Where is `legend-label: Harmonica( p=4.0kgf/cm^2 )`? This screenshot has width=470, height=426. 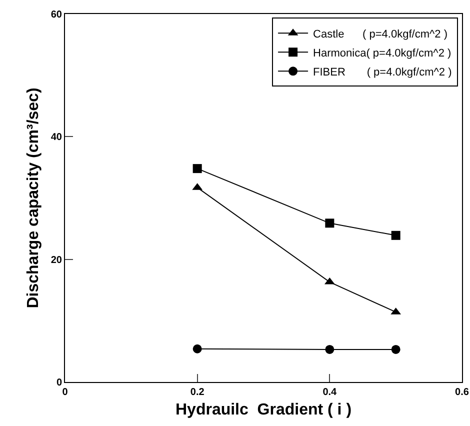
legend-label: Harmonica( p=4.0kgf/cm^2 ) is located at coordinates (382, 53).